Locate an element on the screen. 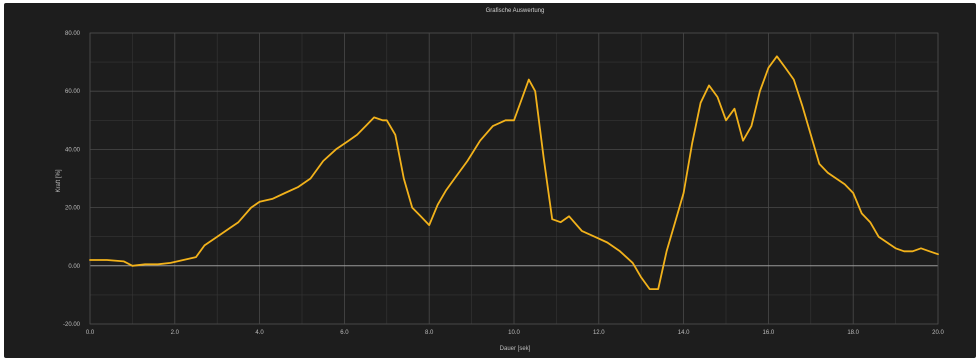  y-tick-label: -20.00 is located at coordinates (72, 325).